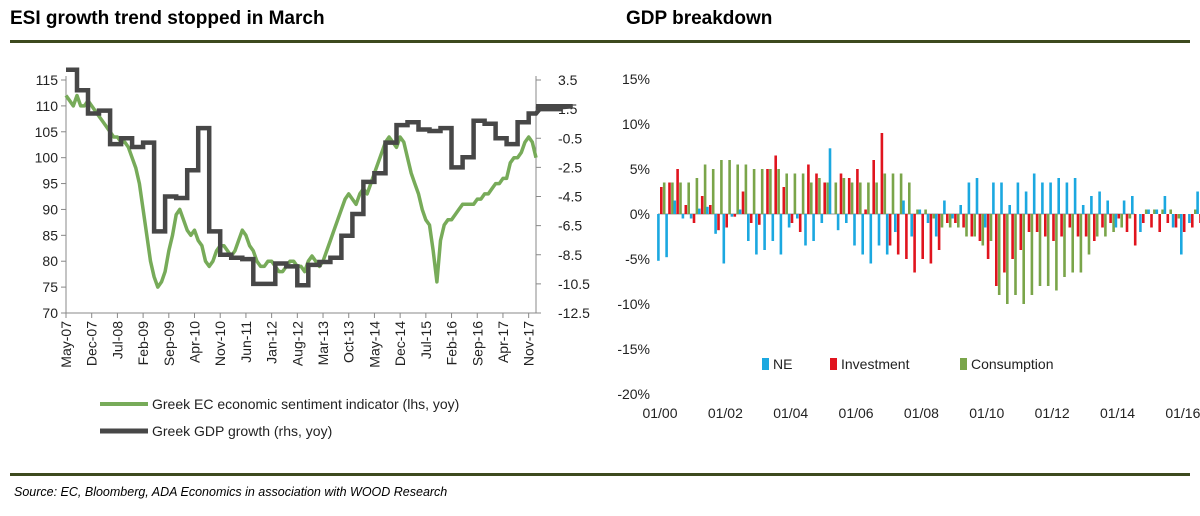 Image resolution: width=1200 pixels, height=516 pixels. Describe the element at coordinates (50, 261) in the screenshot. I see `left-y-tick-label: 80` at that location.